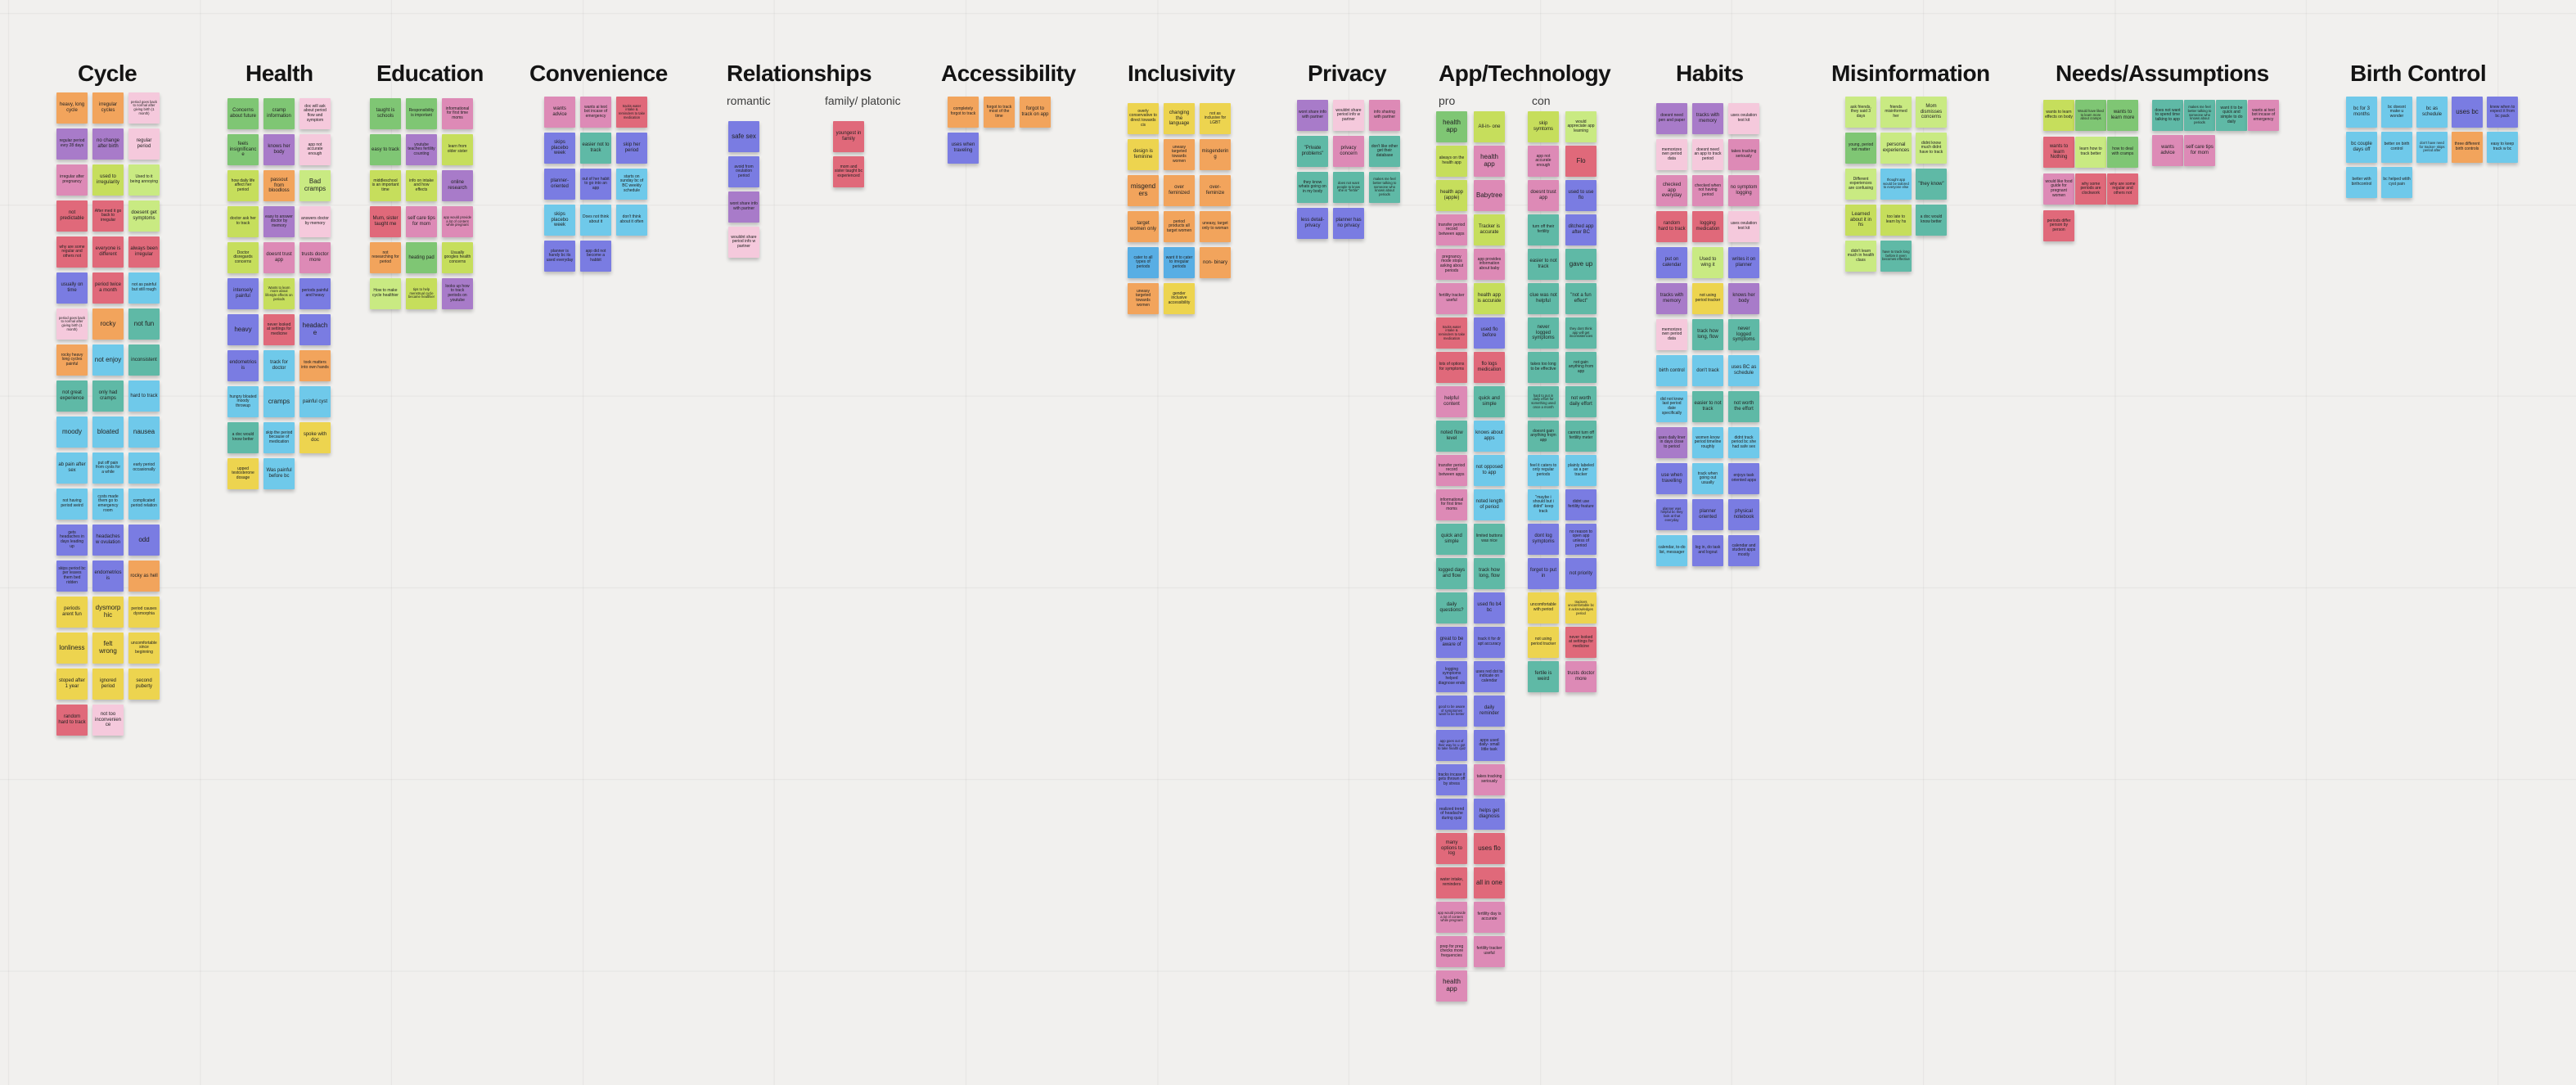  I want to click on sticky-note: gets headaches in days leading up, so click(72, 540).